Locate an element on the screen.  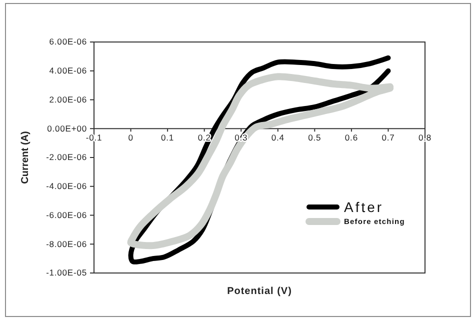
y-tick-label: 4.00E-06 is located at coordinates (68, 71).